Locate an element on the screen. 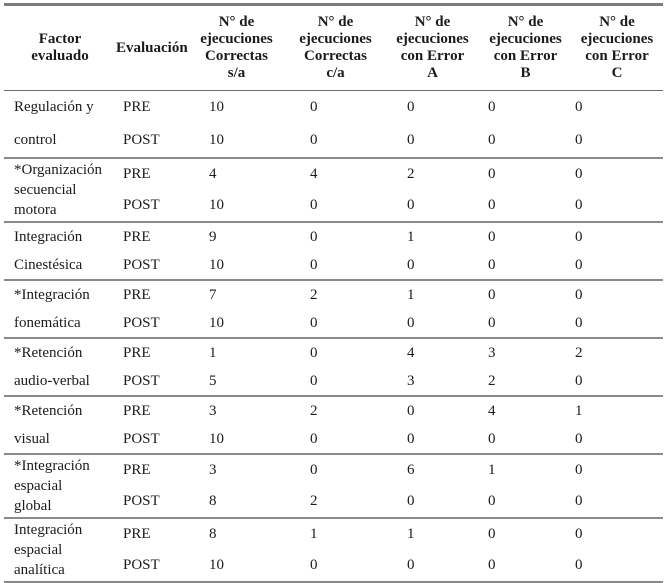 This screenshot has width=667, height=583. value-cell: 5 is located at coordinates (213, 380).